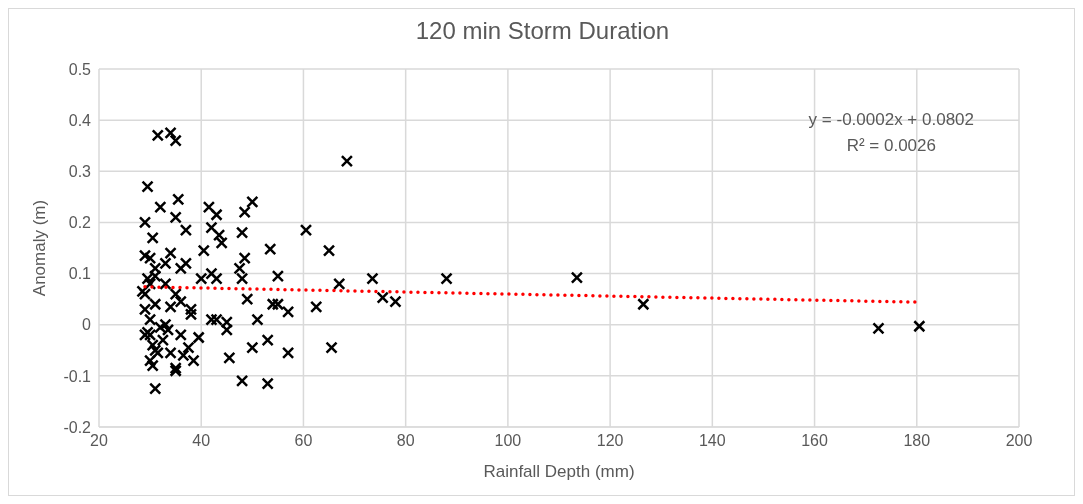 The width and height of the screenshot is (1083, 504). Describe the element at coordinates (891, 120) in the screenshot. I see `annotation: y = -0.0002x + 0.0802` at that location.